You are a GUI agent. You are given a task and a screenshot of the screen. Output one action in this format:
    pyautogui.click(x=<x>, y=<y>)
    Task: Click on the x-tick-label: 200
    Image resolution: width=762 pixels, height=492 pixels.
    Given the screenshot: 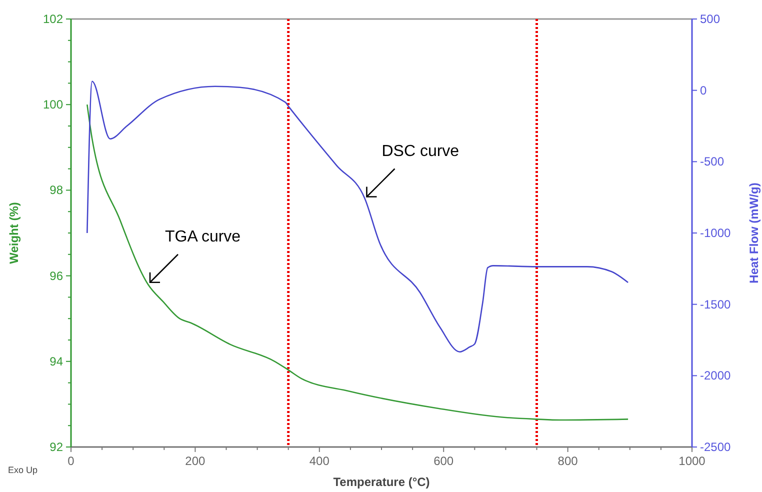 What is the action you would take?
    pyautogui.click(x=195, y=461)
    